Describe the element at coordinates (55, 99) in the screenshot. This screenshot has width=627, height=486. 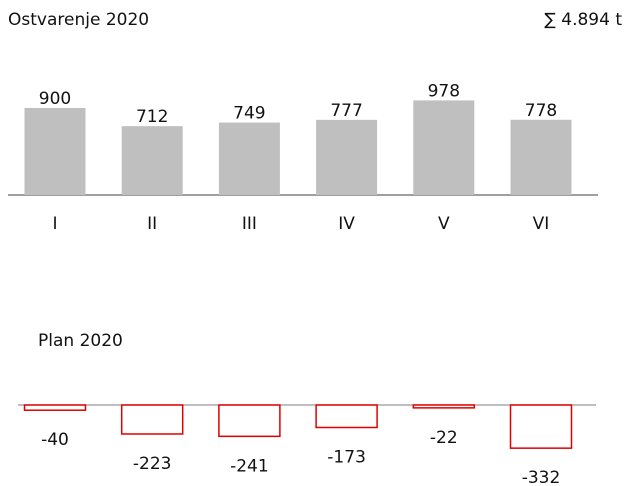
I see `value-label: 900` at that location.